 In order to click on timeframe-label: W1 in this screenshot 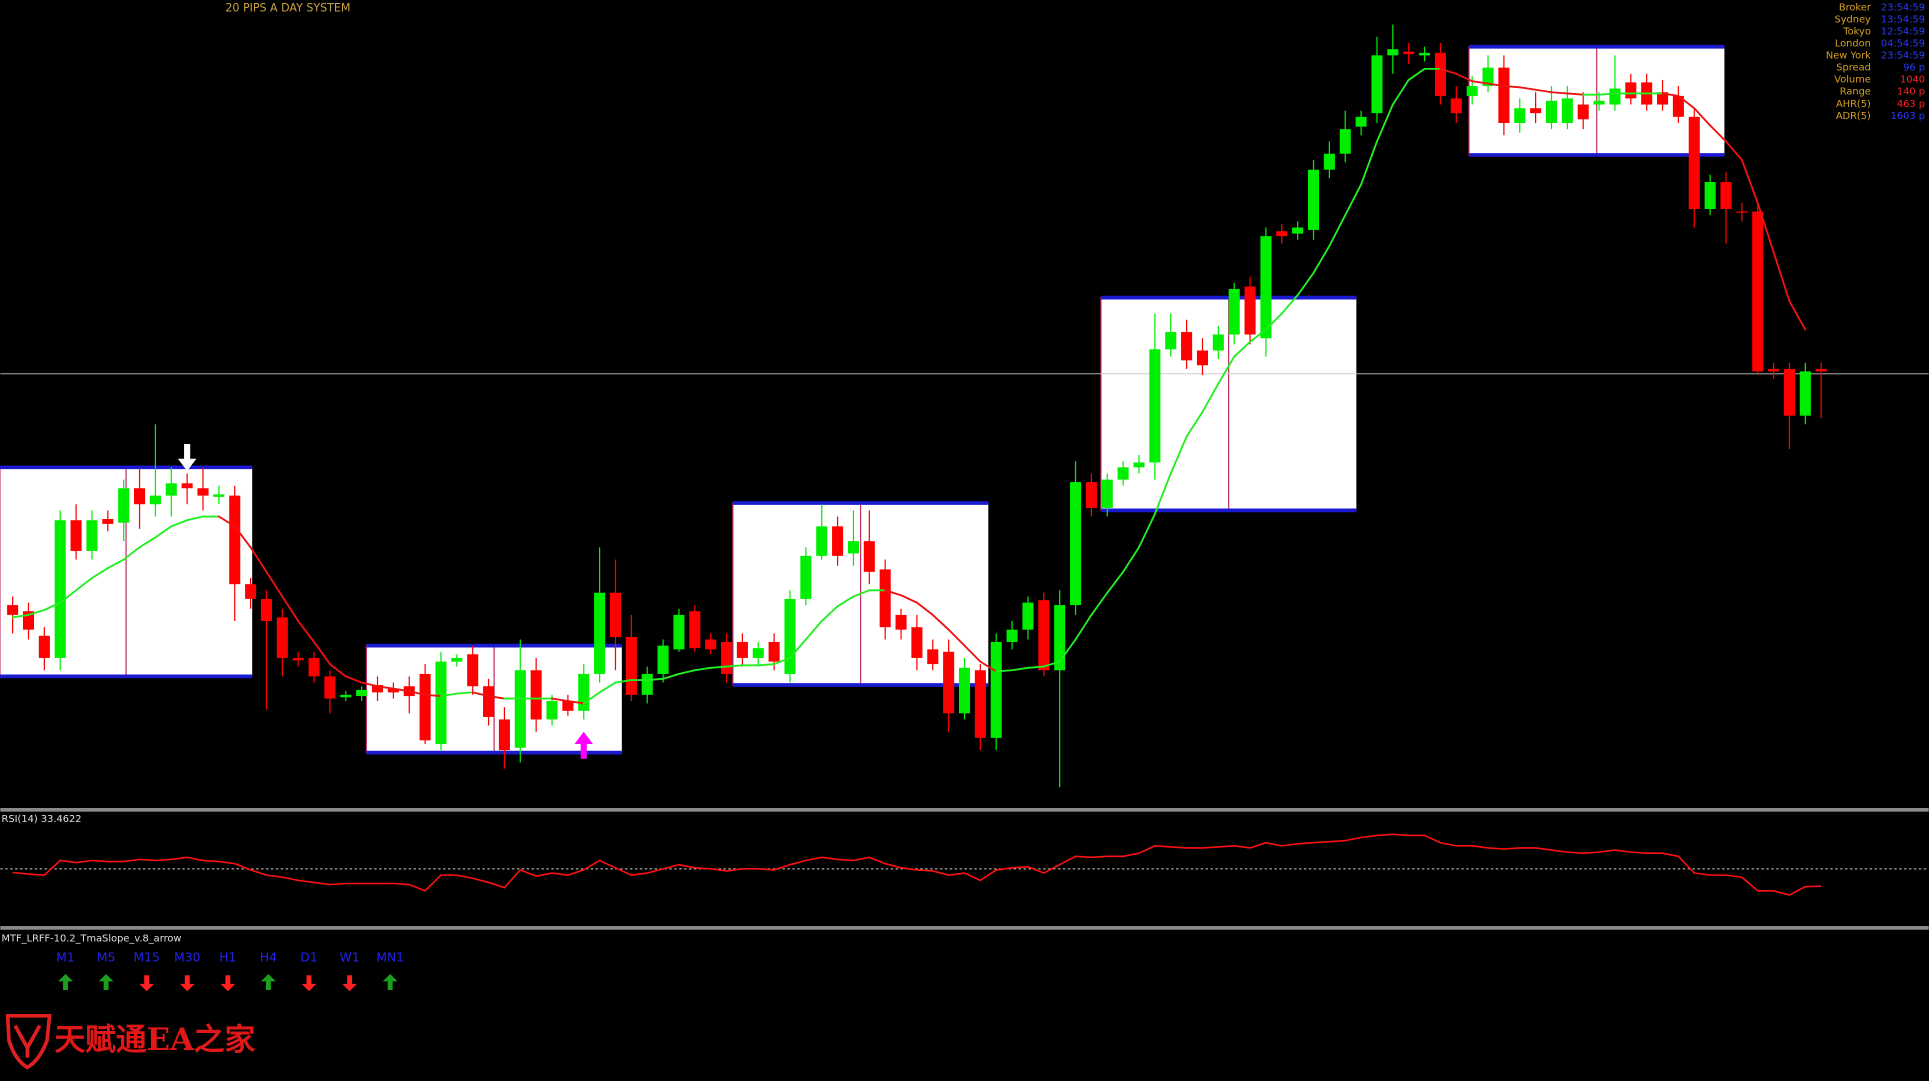, I will do `click(350, 958)`.